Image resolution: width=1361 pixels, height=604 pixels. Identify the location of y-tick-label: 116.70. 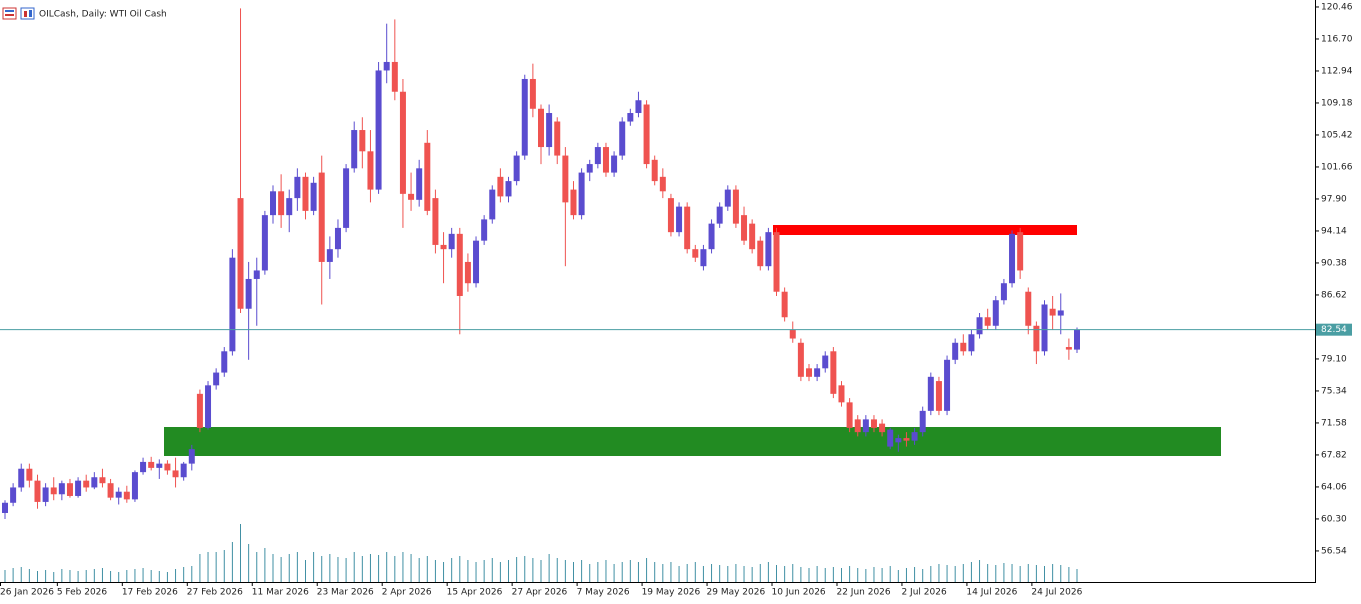
(1337, 39).